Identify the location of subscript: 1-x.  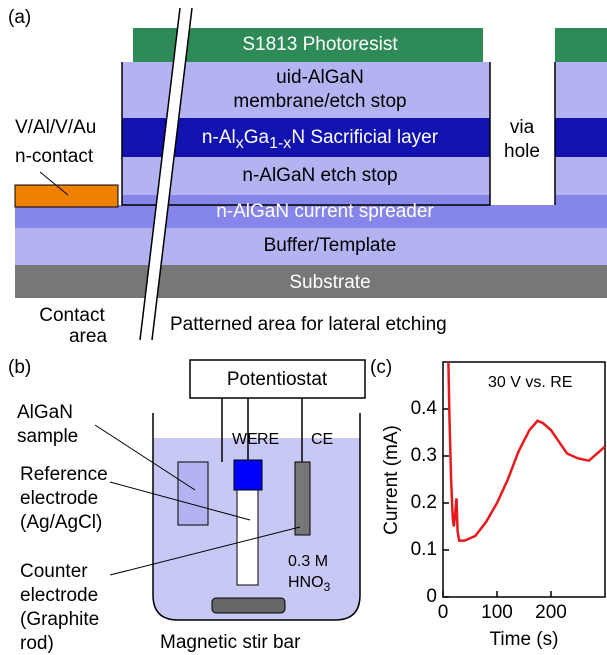
(280, 143).